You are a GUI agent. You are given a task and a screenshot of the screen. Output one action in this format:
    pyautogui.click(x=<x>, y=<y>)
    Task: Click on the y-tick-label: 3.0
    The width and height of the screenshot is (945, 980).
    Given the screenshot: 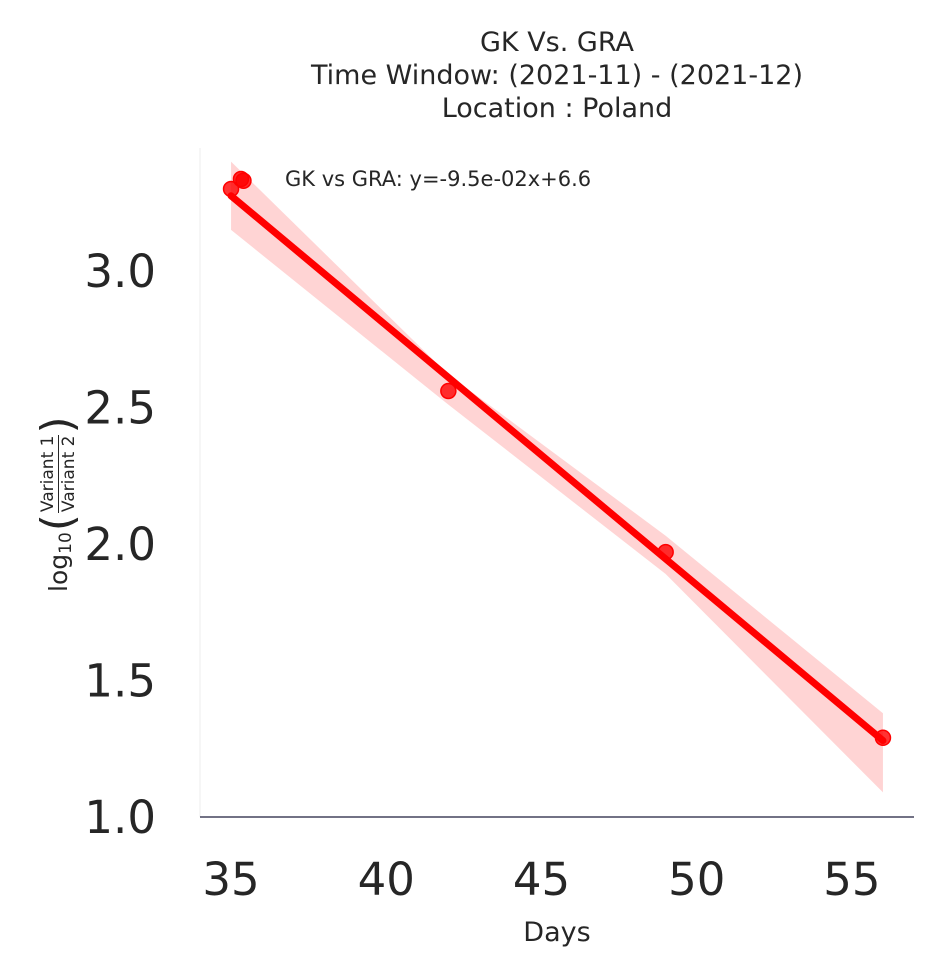 What is the action you would take?
    pyautogui.click(x=120, y=271)
    